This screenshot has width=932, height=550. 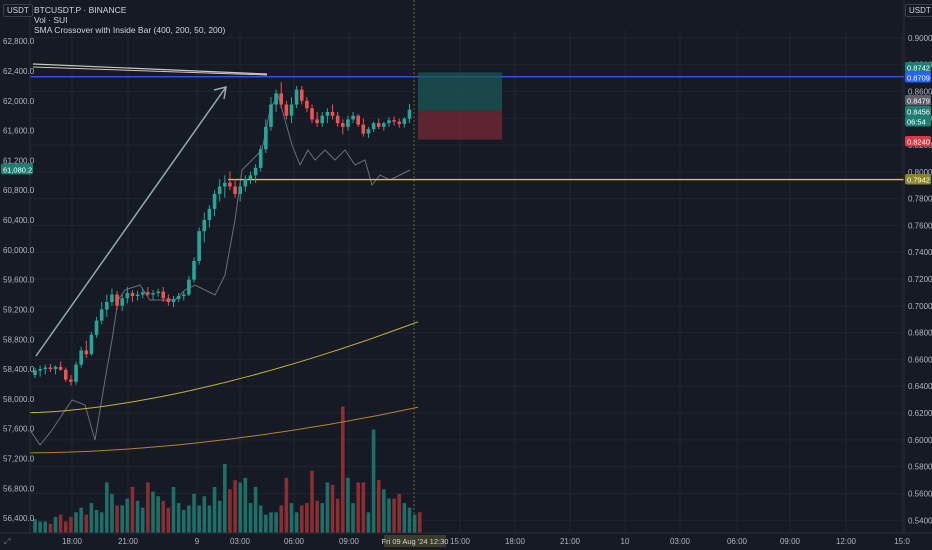 I want to click on right-axis-tick: 0.7200, so click(x=920, y=279).